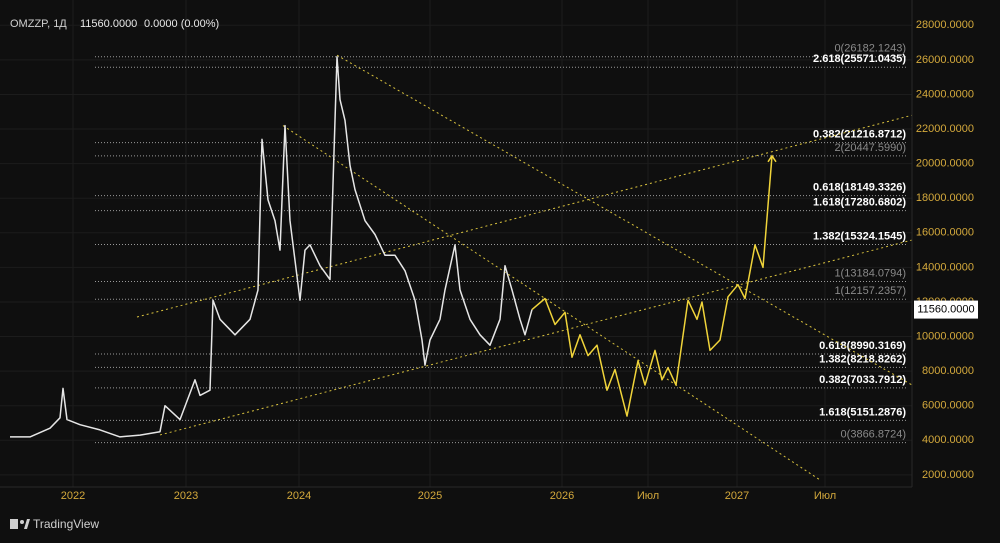 This screenshot has height=543, width=1000. I want to click on fib-label: 0.382(21216.8712), so click(859, 134).